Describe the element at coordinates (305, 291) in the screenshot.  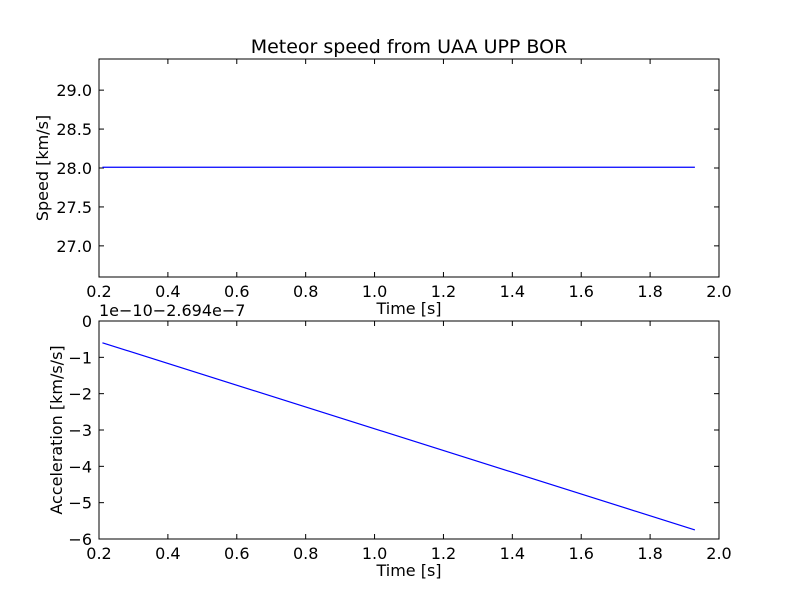
I see `speed-x-tick-label: 0.8` at that location.